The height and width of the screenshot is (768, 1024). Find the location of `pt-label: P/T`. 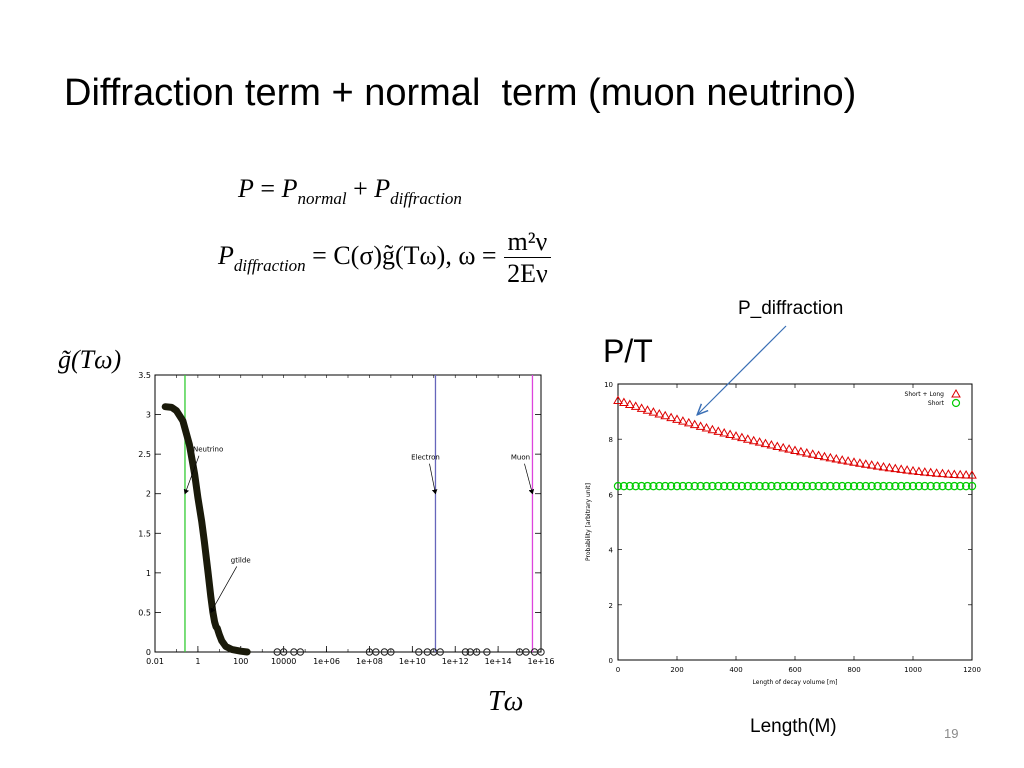

pt-label: P/T is located at coordinates (628, 351).